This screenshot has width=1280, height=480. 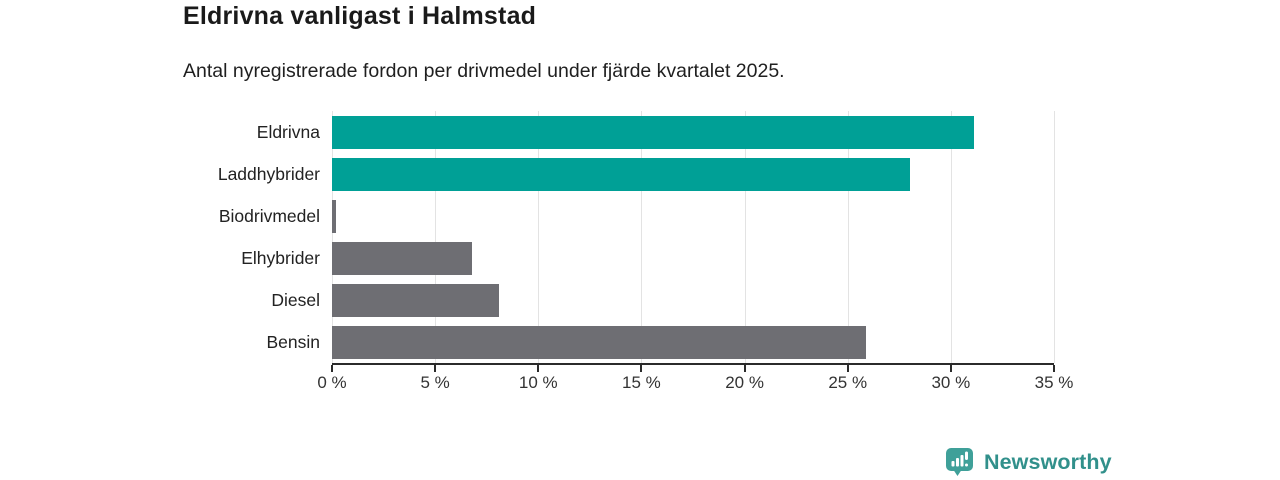 What do you see at coordinates (1054, 382) in the screenshot?
I see `x-tick-label: 35 %` at bounding box center [1054, 382].